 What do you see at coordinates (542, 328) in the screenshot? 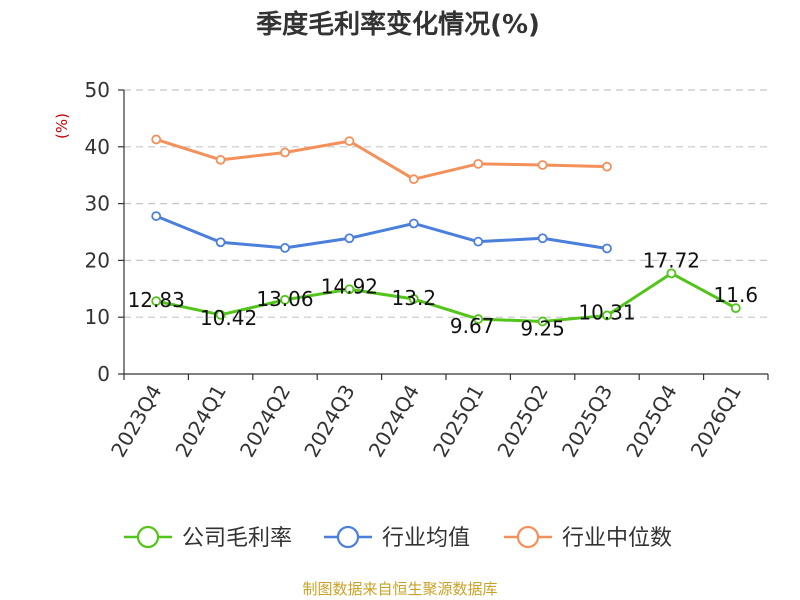
I see `data-label: 9.25` at bounding box center [542, 328].